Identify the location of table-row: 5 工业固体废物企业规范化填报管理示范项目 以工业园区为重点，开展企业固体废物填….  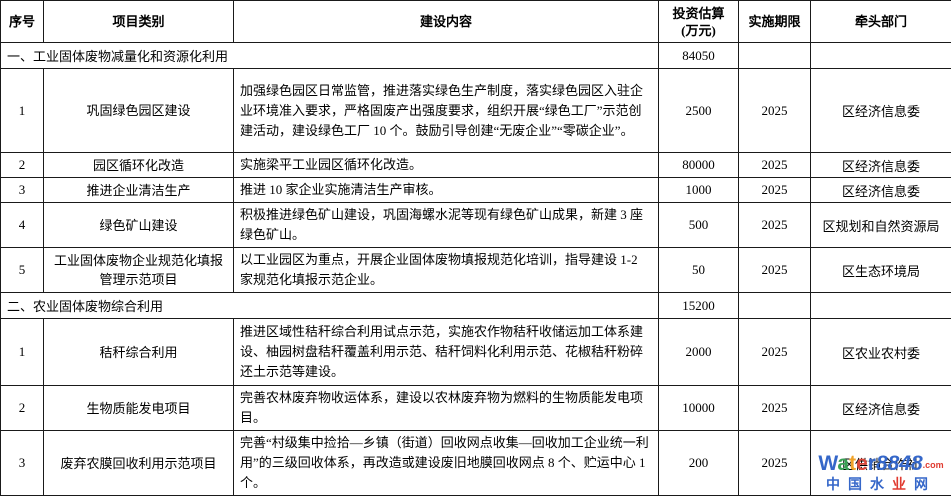
(476, 270).